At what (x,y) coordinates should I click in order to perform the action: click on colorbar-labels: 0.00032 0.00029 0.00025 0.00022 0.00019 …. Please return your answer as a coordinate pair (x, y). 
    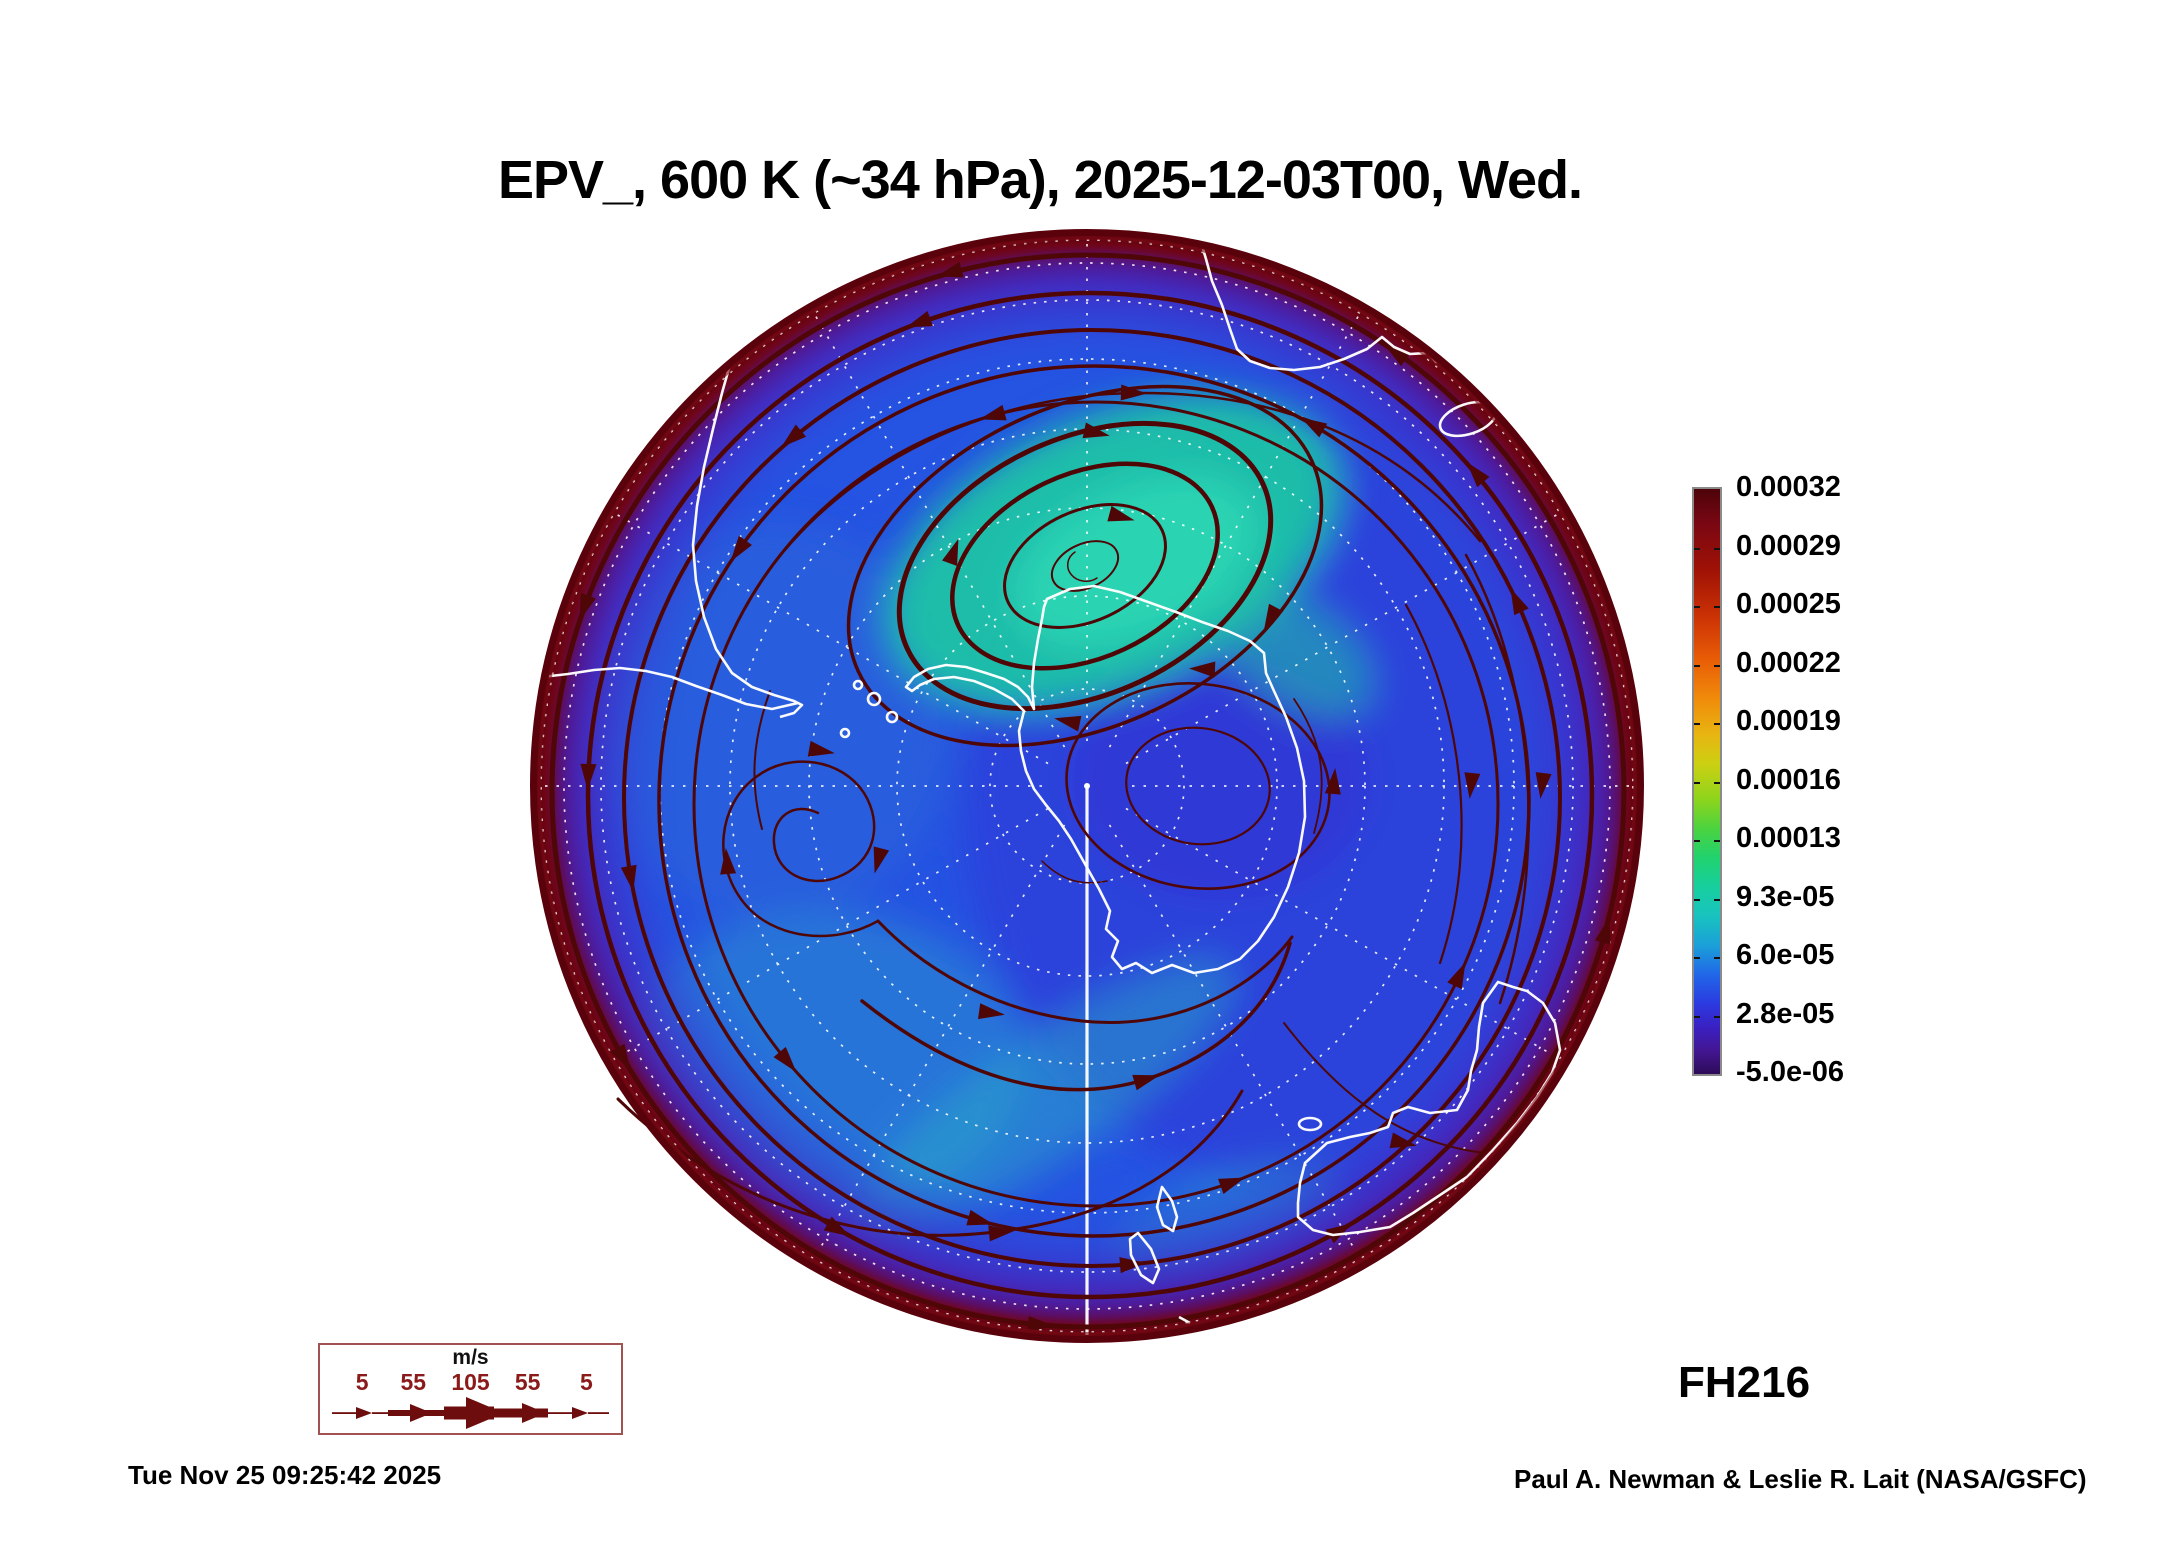
    Looking at the image, I should click on (1831, 779).